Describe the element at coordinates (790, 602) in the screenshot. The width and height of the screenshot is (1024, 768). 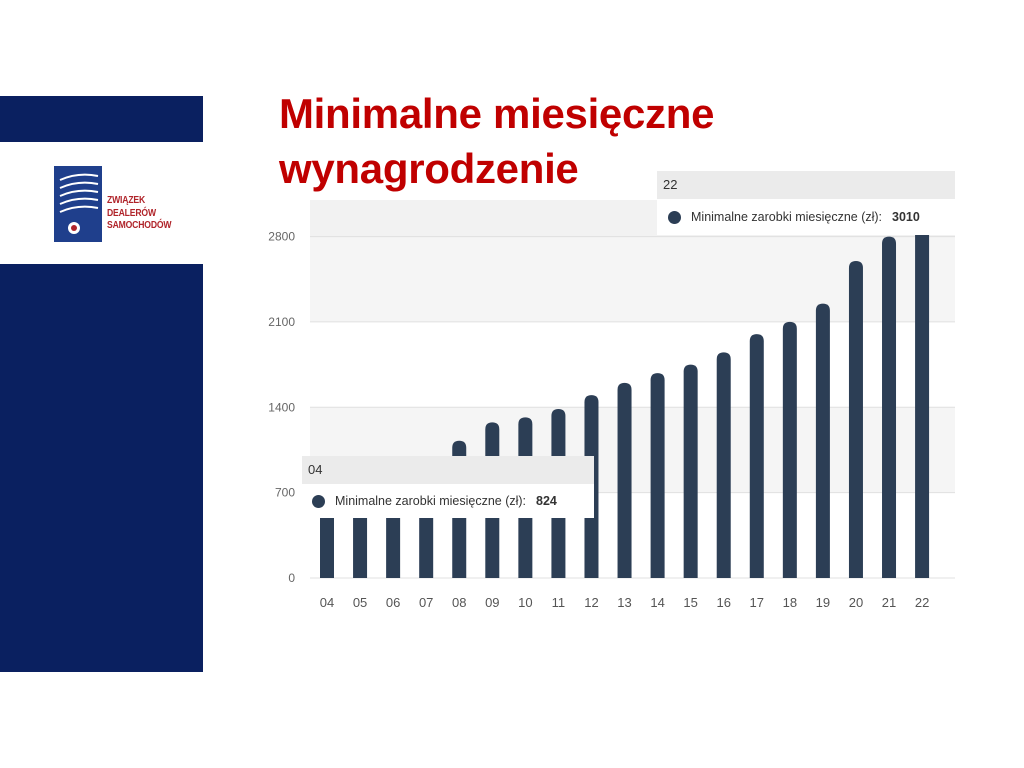
I see `x-tick-label: 18` at that location.